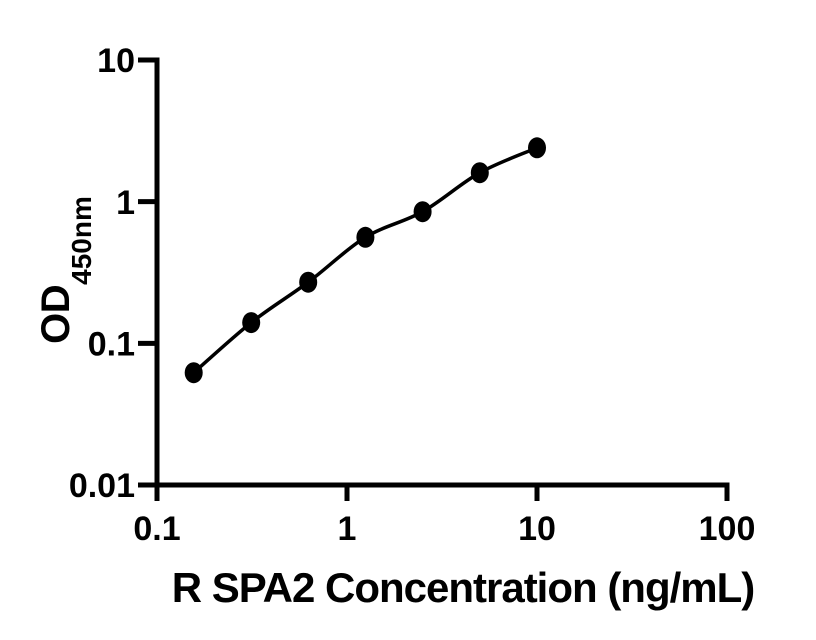 The image size is (816, 640). Describe the element at coordinates (537, 529) in the screenshot. I see `x-tick-label-10: 10` at that location.